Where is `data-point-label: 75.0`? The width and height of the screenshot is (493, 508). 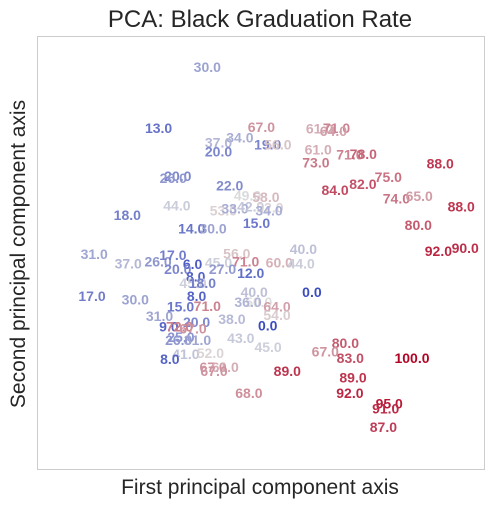
data-point-label: 75.0 is located at coordinates (388, 177).